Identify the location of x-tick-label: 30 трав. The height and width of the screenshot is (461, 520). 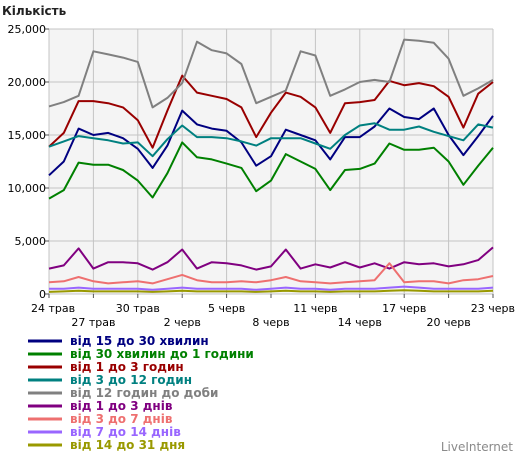
(138, 308).